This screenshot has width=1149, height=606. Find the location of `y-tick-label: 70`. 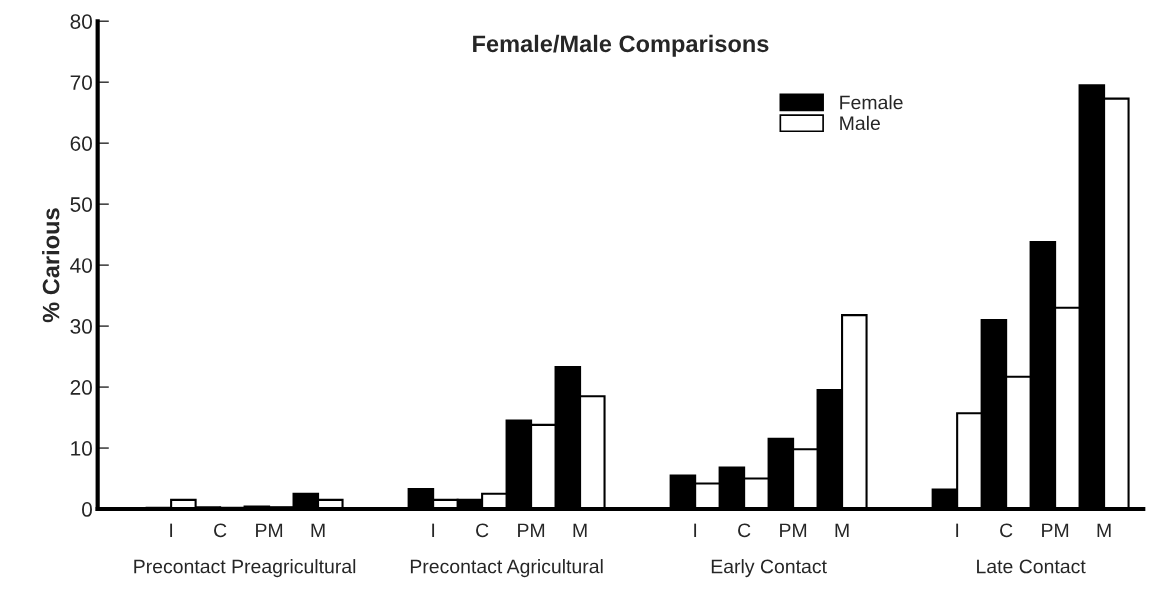

y-tick-label: 70 is located at coordinates (81, 82).